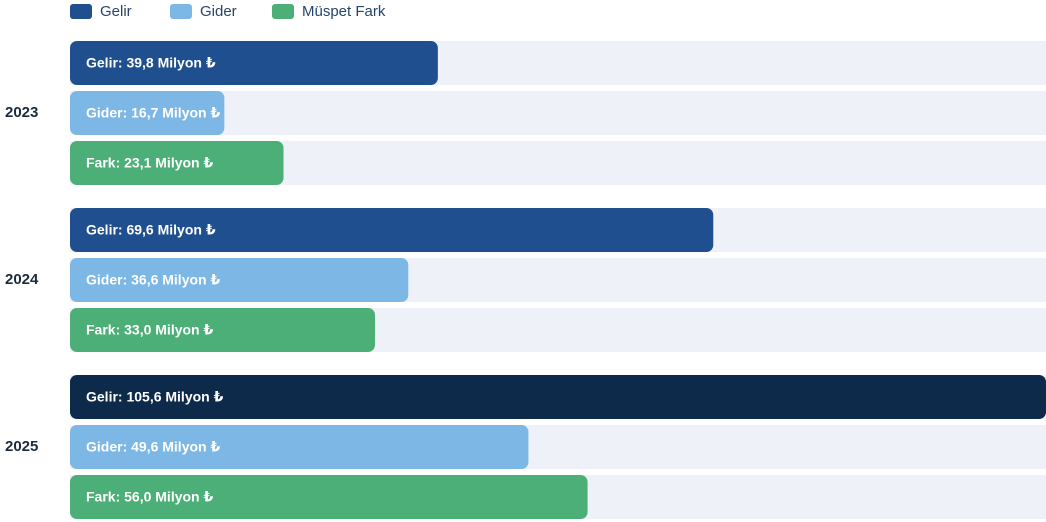 This screenshot has width=1046, height=522. What do you see at coordinates (149, 330) in the screenshot?
I see `bar-label: Fark: 33,0 Milyon ₺` at bounding box center [149, 330].